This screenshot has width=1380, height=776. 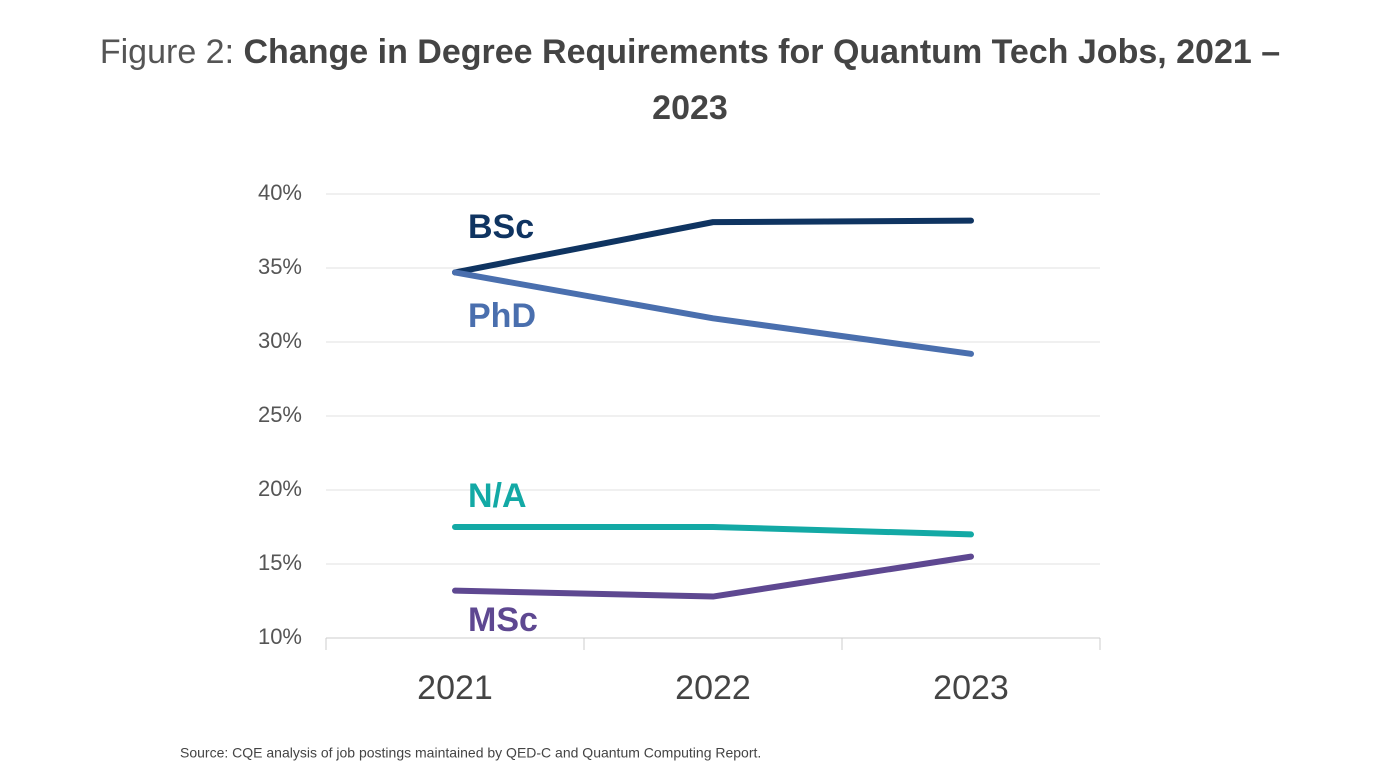 I want to click on y-tick-label: 15%, so click(x=280, y=562).